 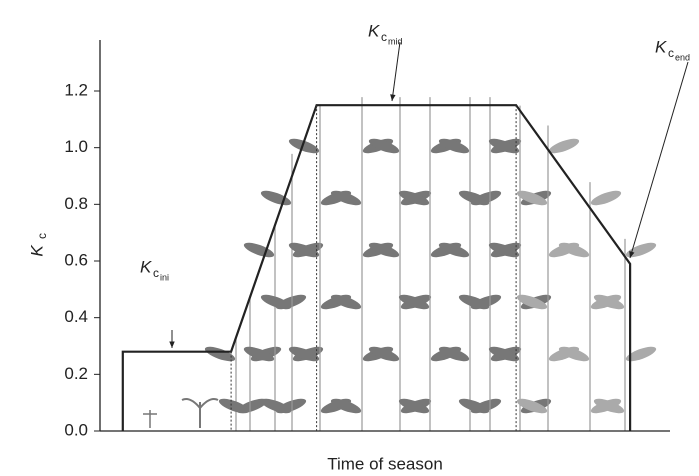 I want to click on y-tick-label: 0.0, so click(x=76, y=429).